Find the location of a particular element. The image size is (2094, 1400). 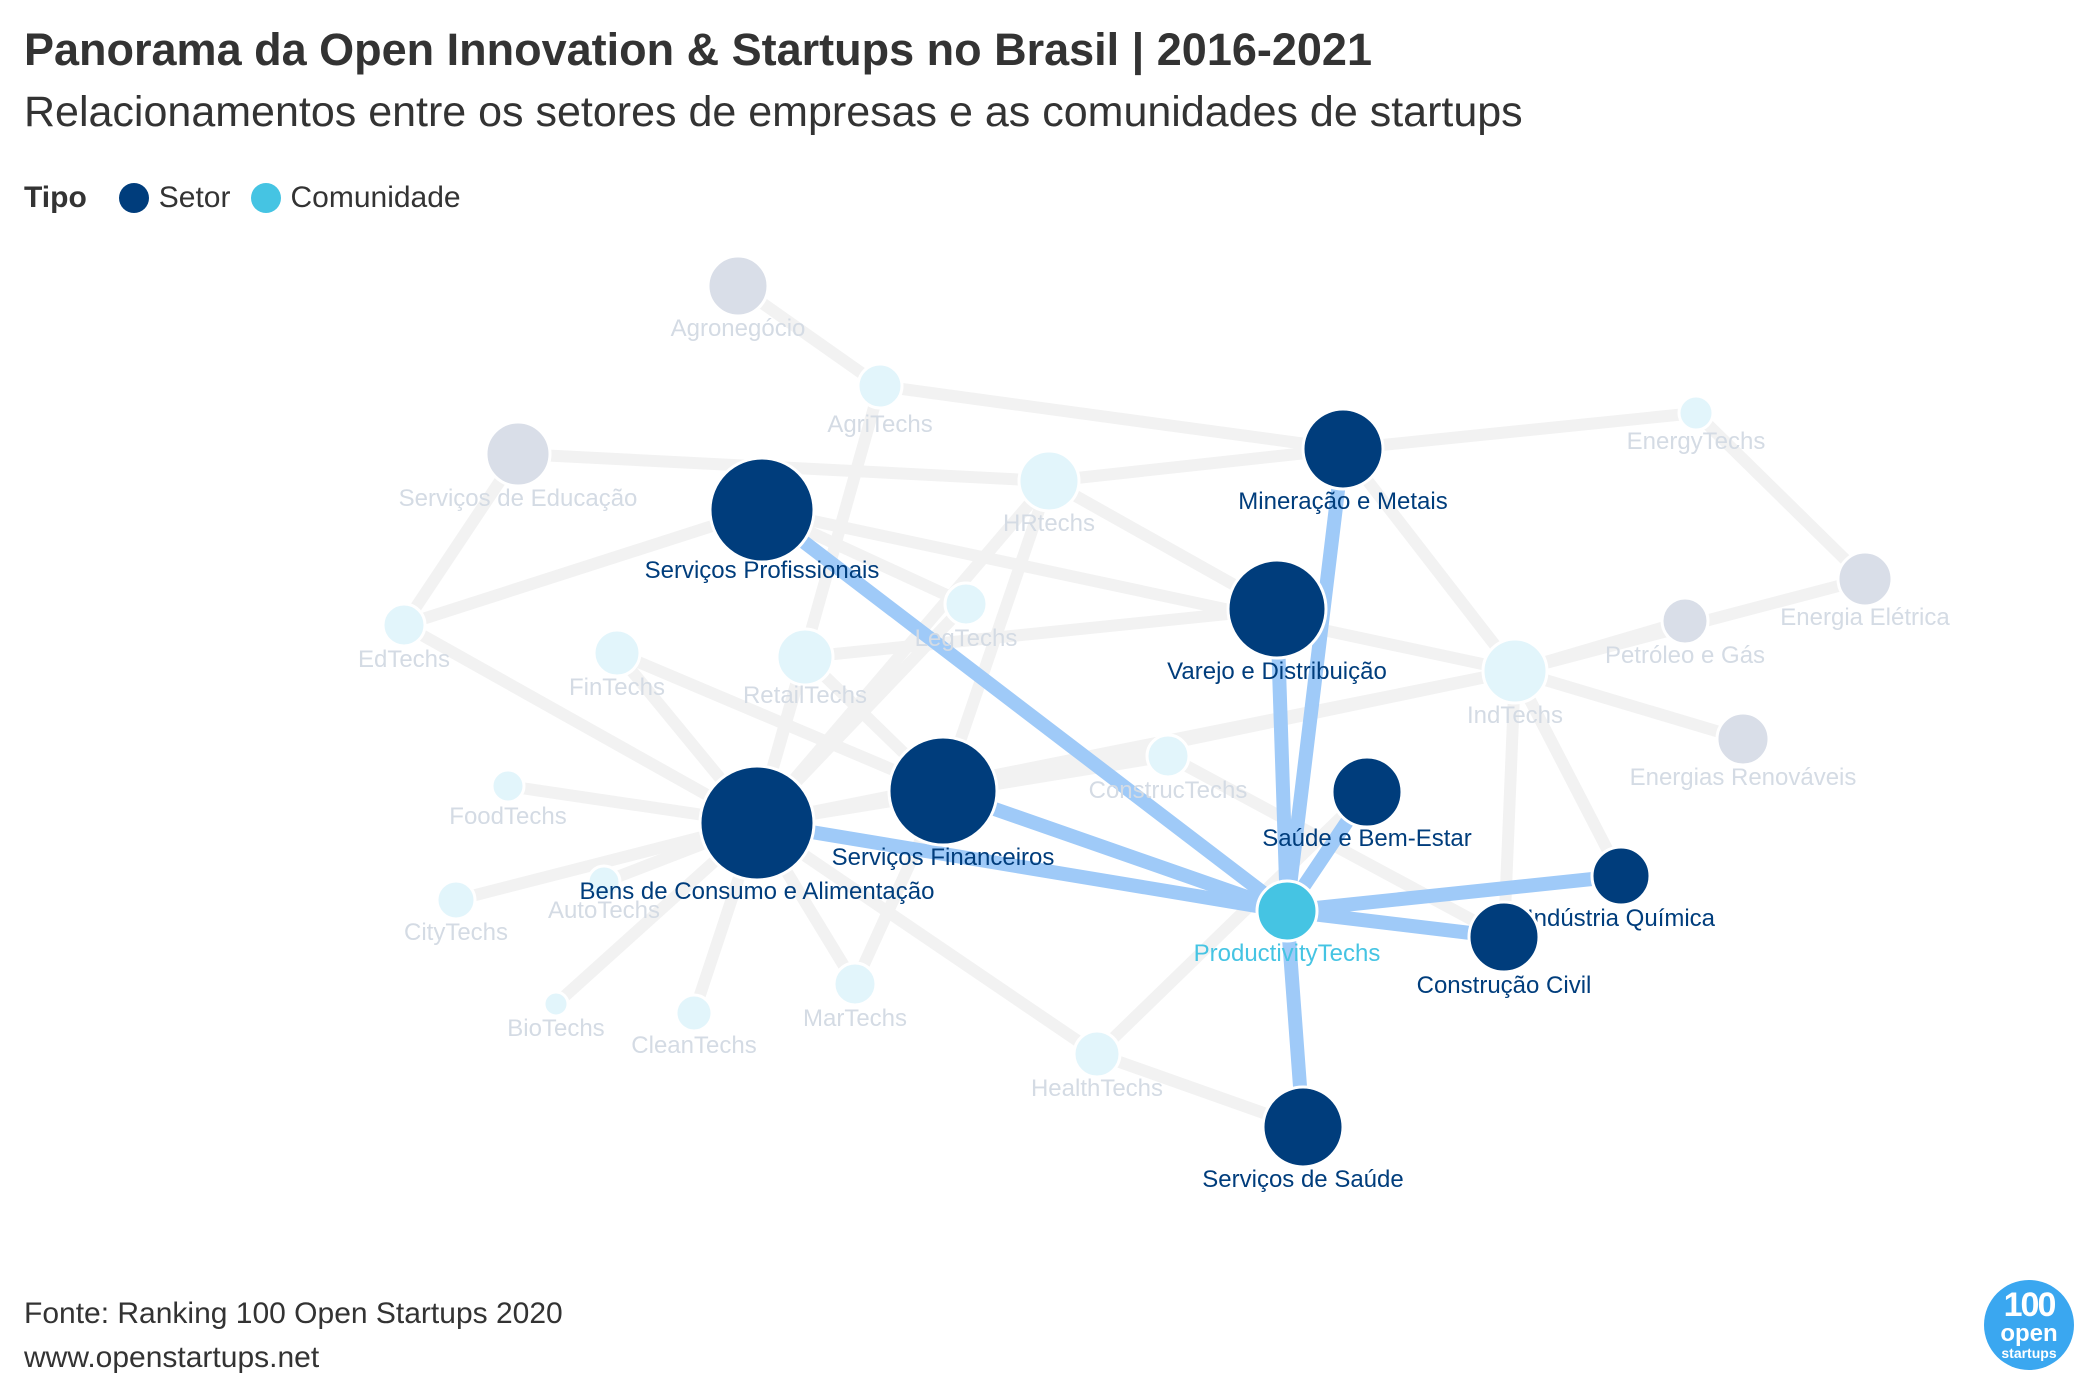

node-circle-indtechs is located at coordinates (1515, 671).